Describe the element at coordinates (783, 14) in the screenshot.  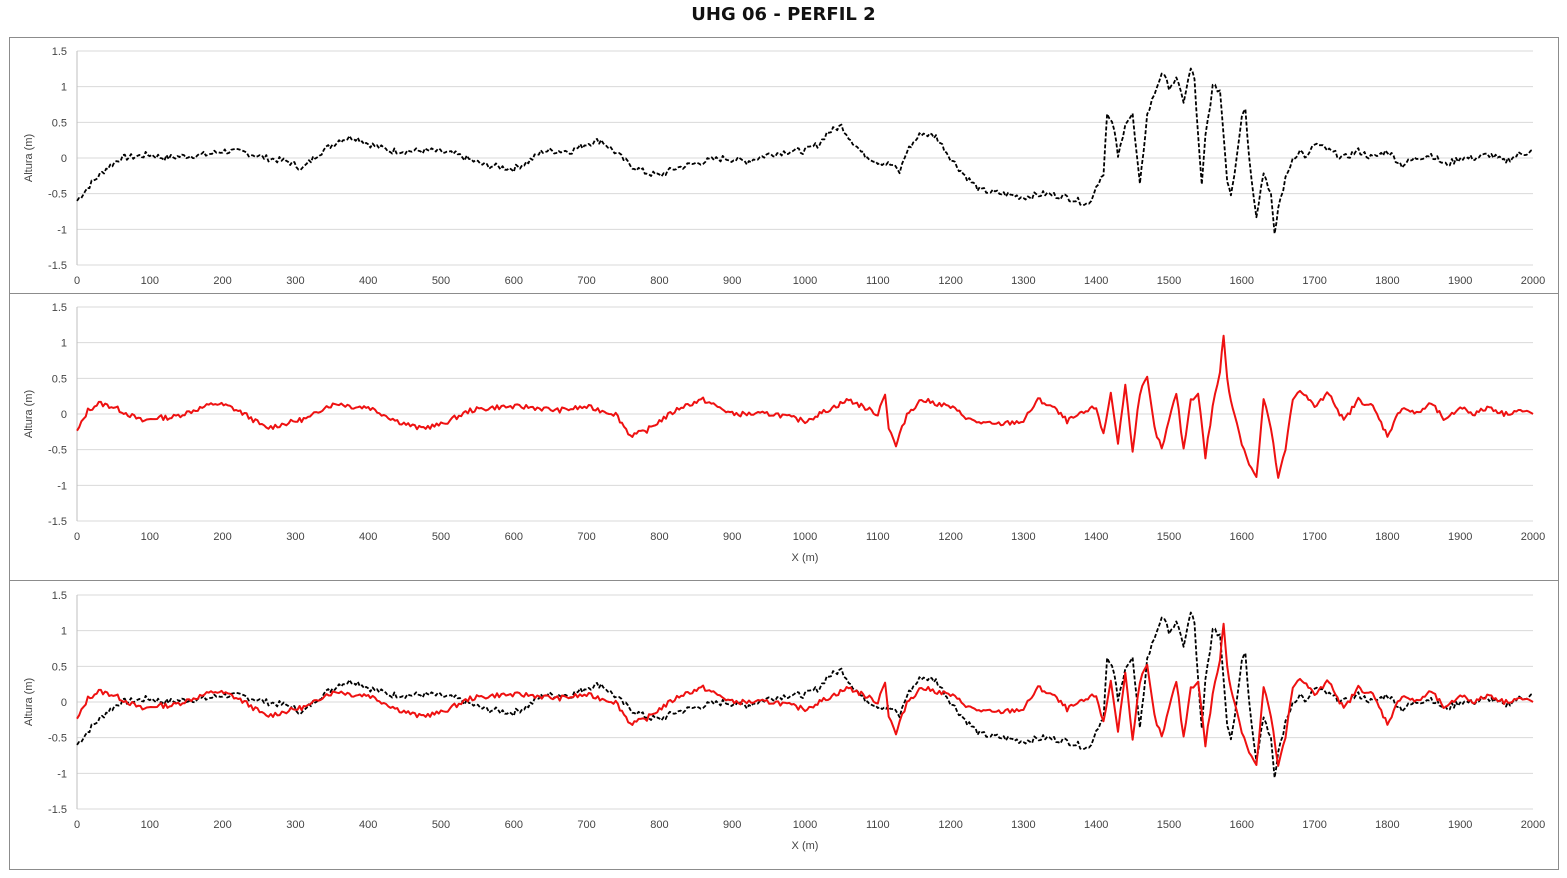
I see `chart-title: UHG 06 - PERFIL 2` at that location.